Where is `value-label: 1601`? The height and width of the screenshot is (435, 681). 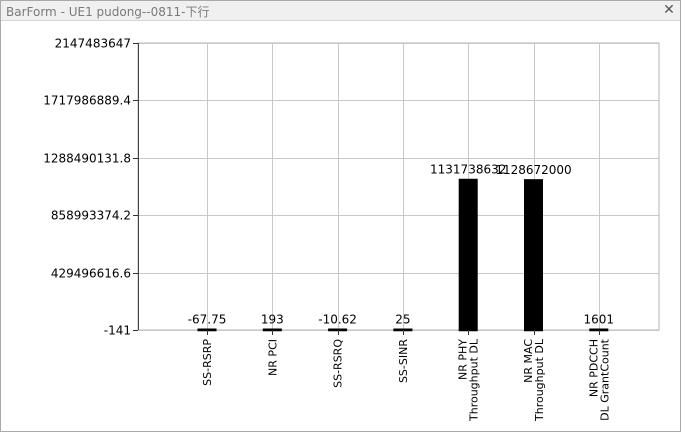 value-label: 1601 is located at coordinates (599, 320).